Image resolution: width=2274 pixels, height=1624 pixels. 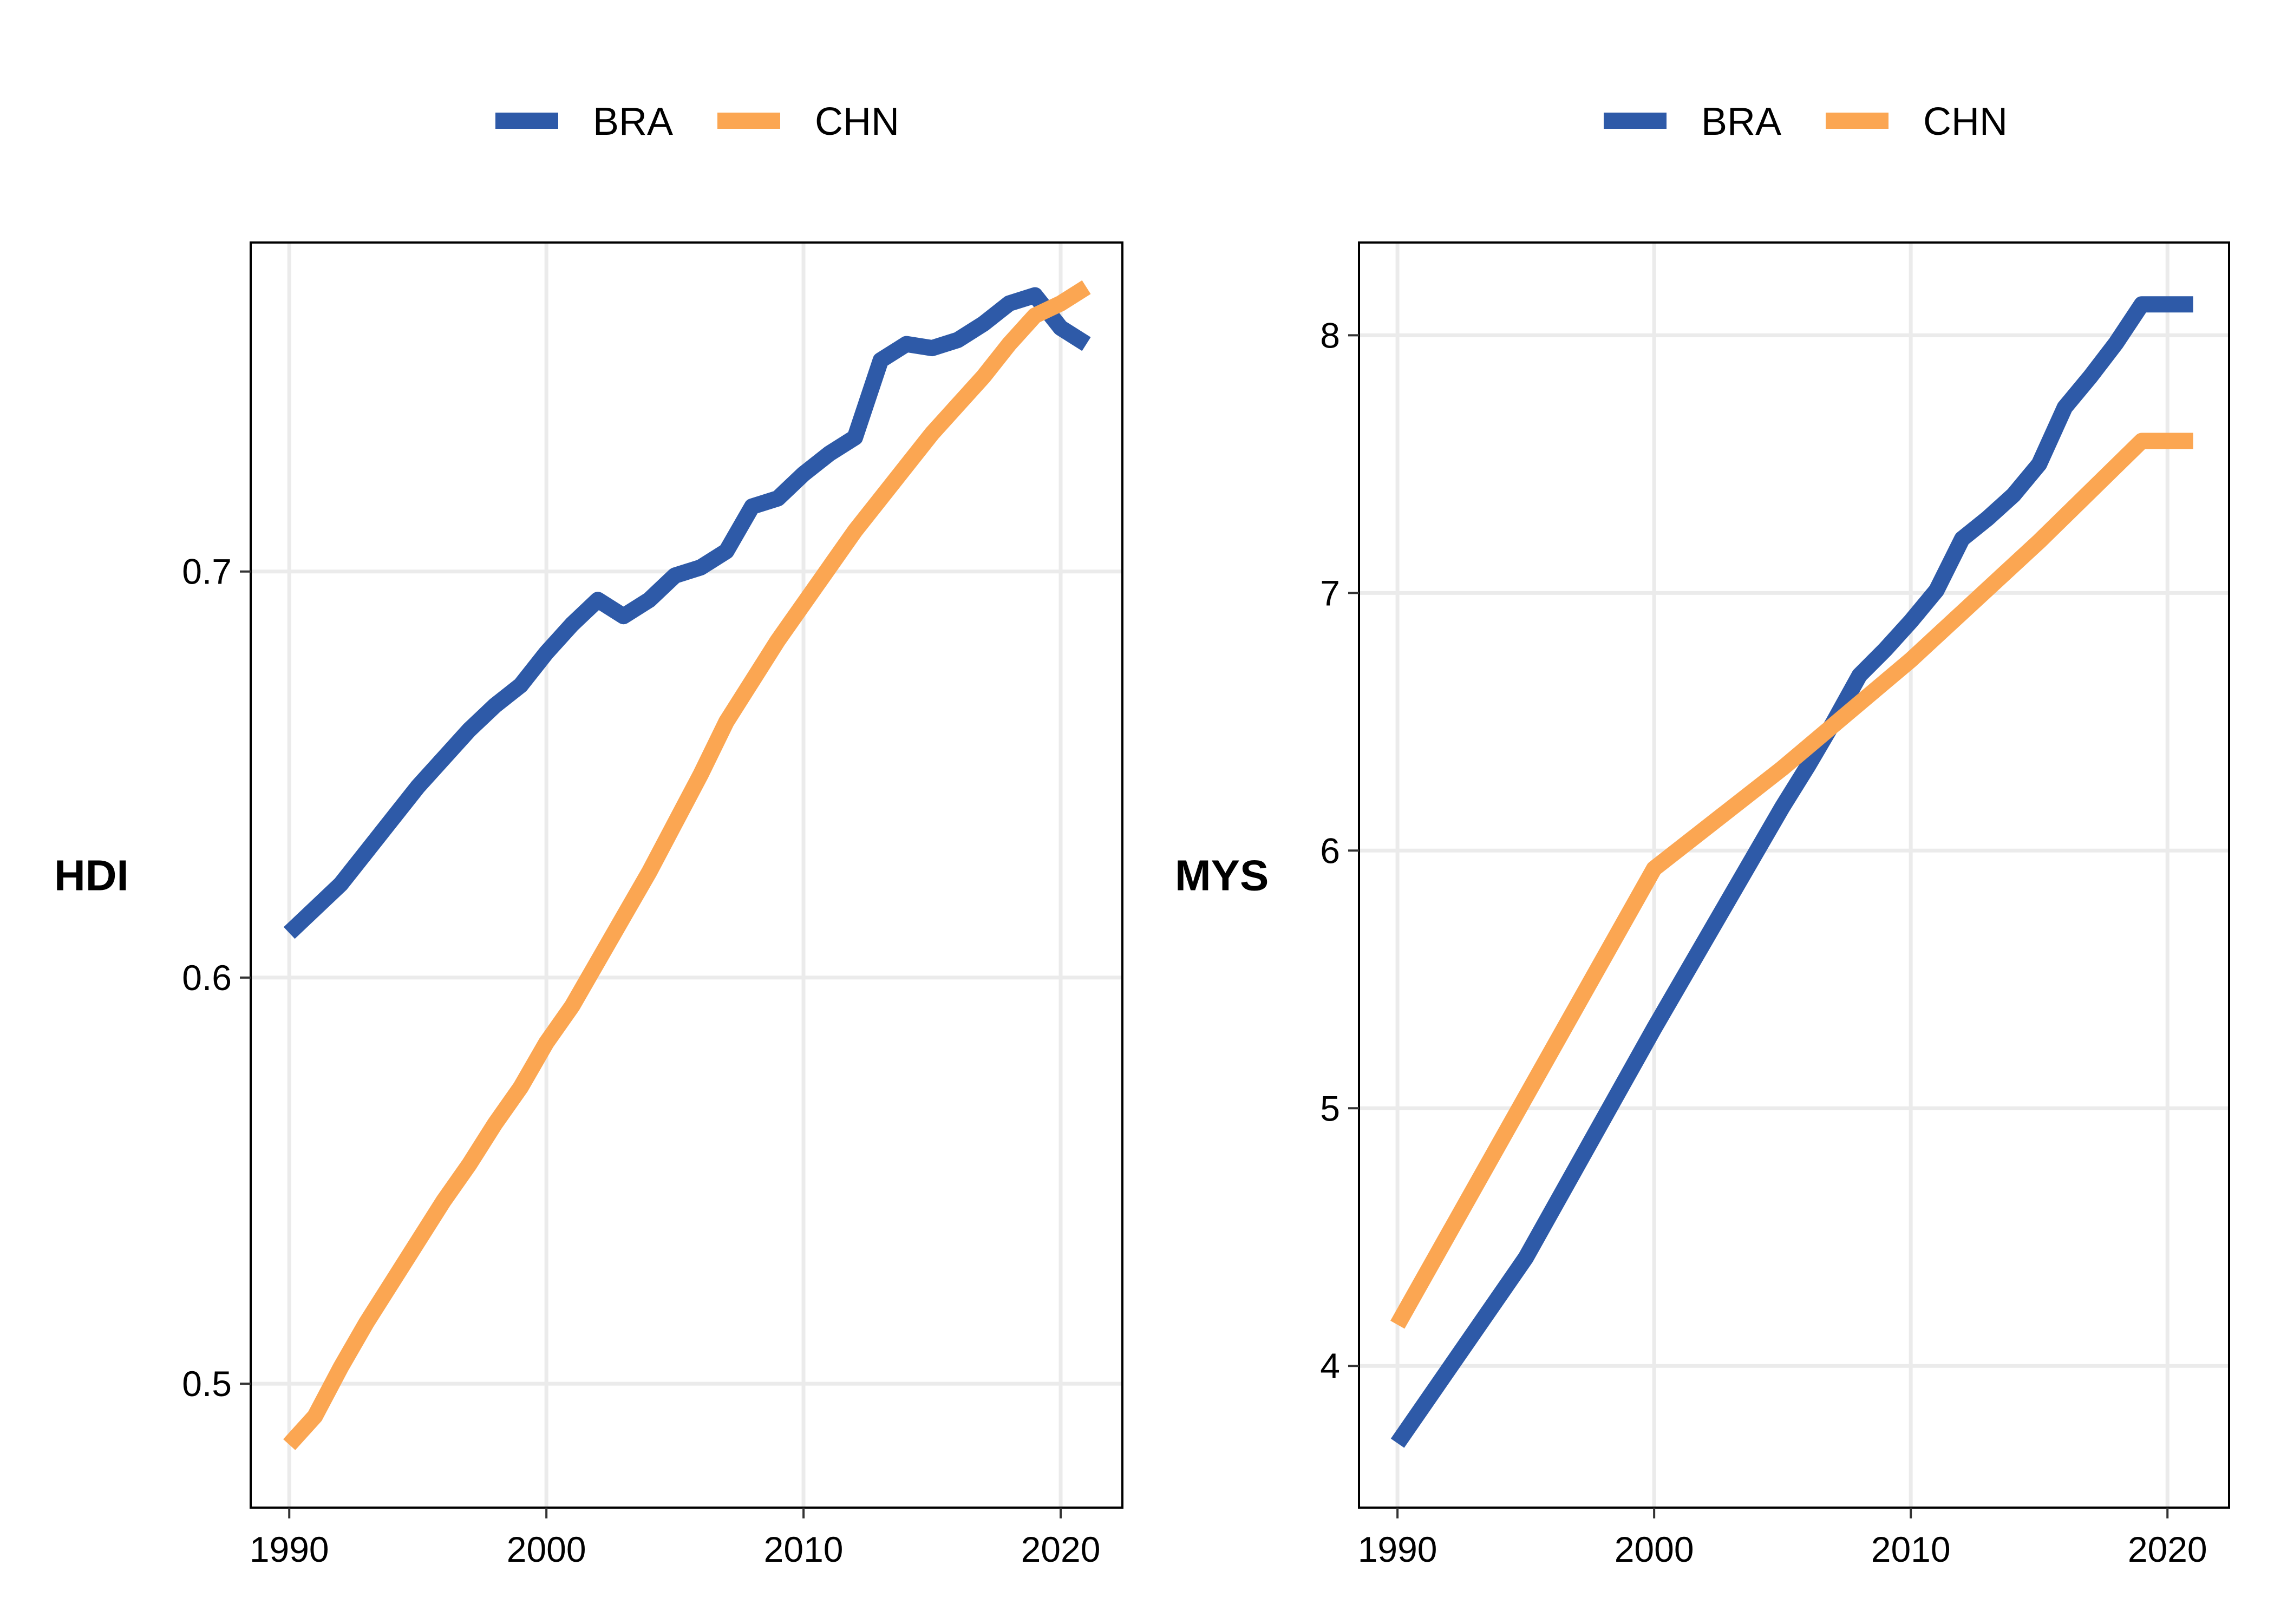 I want to click on y-tick-label: 0.7, so click(x=207, y=572).